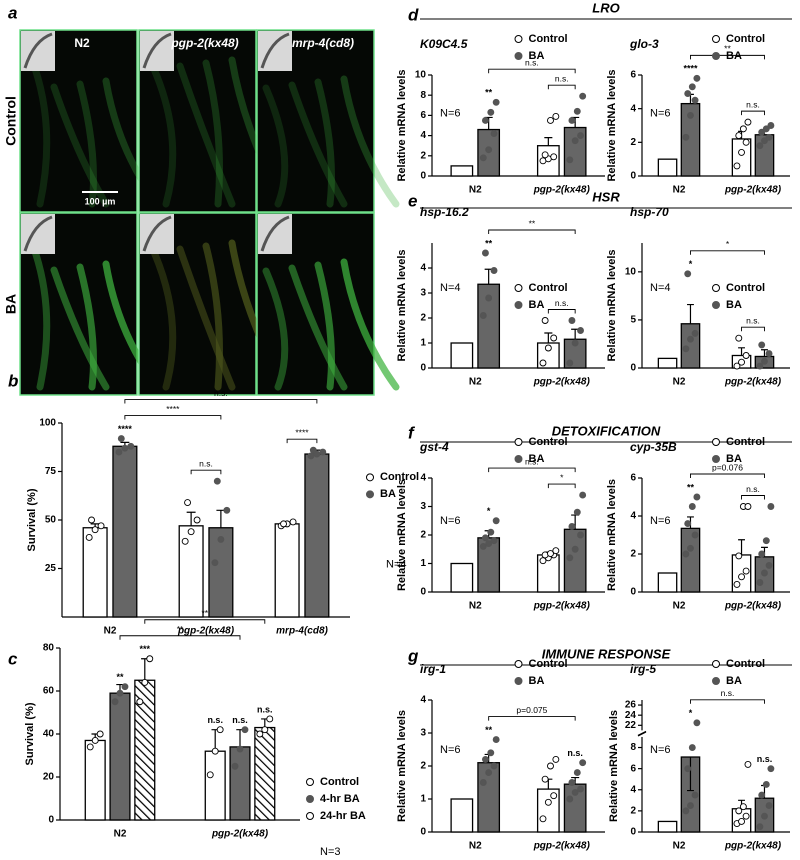 The height and width of the screenshot is (860, 800). What do you see at coordinates (13, 658) in the screenshot?
I see `panel-letter: c` at bounding box center [13, 658].